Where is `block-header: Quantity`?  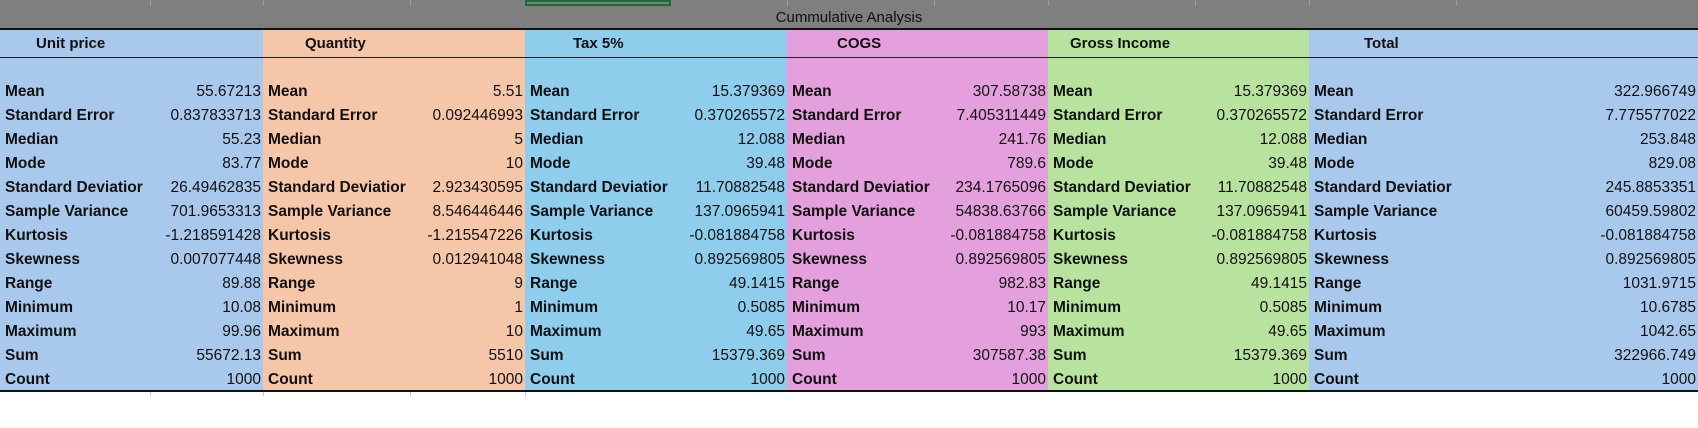
block-header: Quantity is located at coordinates (394, 44).